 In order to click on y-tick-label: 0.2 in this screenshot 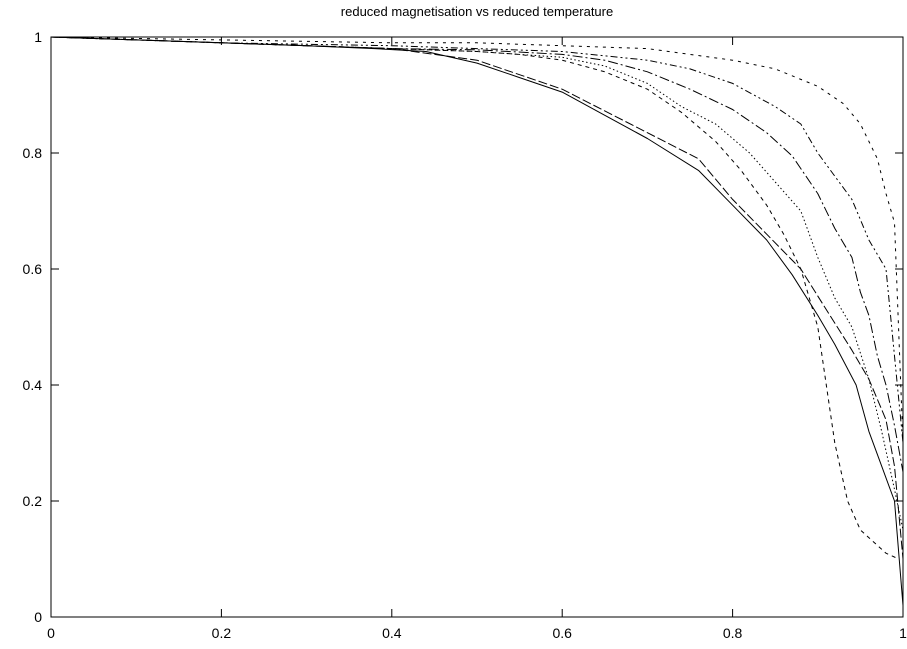, I will do `click(33, 501)`.